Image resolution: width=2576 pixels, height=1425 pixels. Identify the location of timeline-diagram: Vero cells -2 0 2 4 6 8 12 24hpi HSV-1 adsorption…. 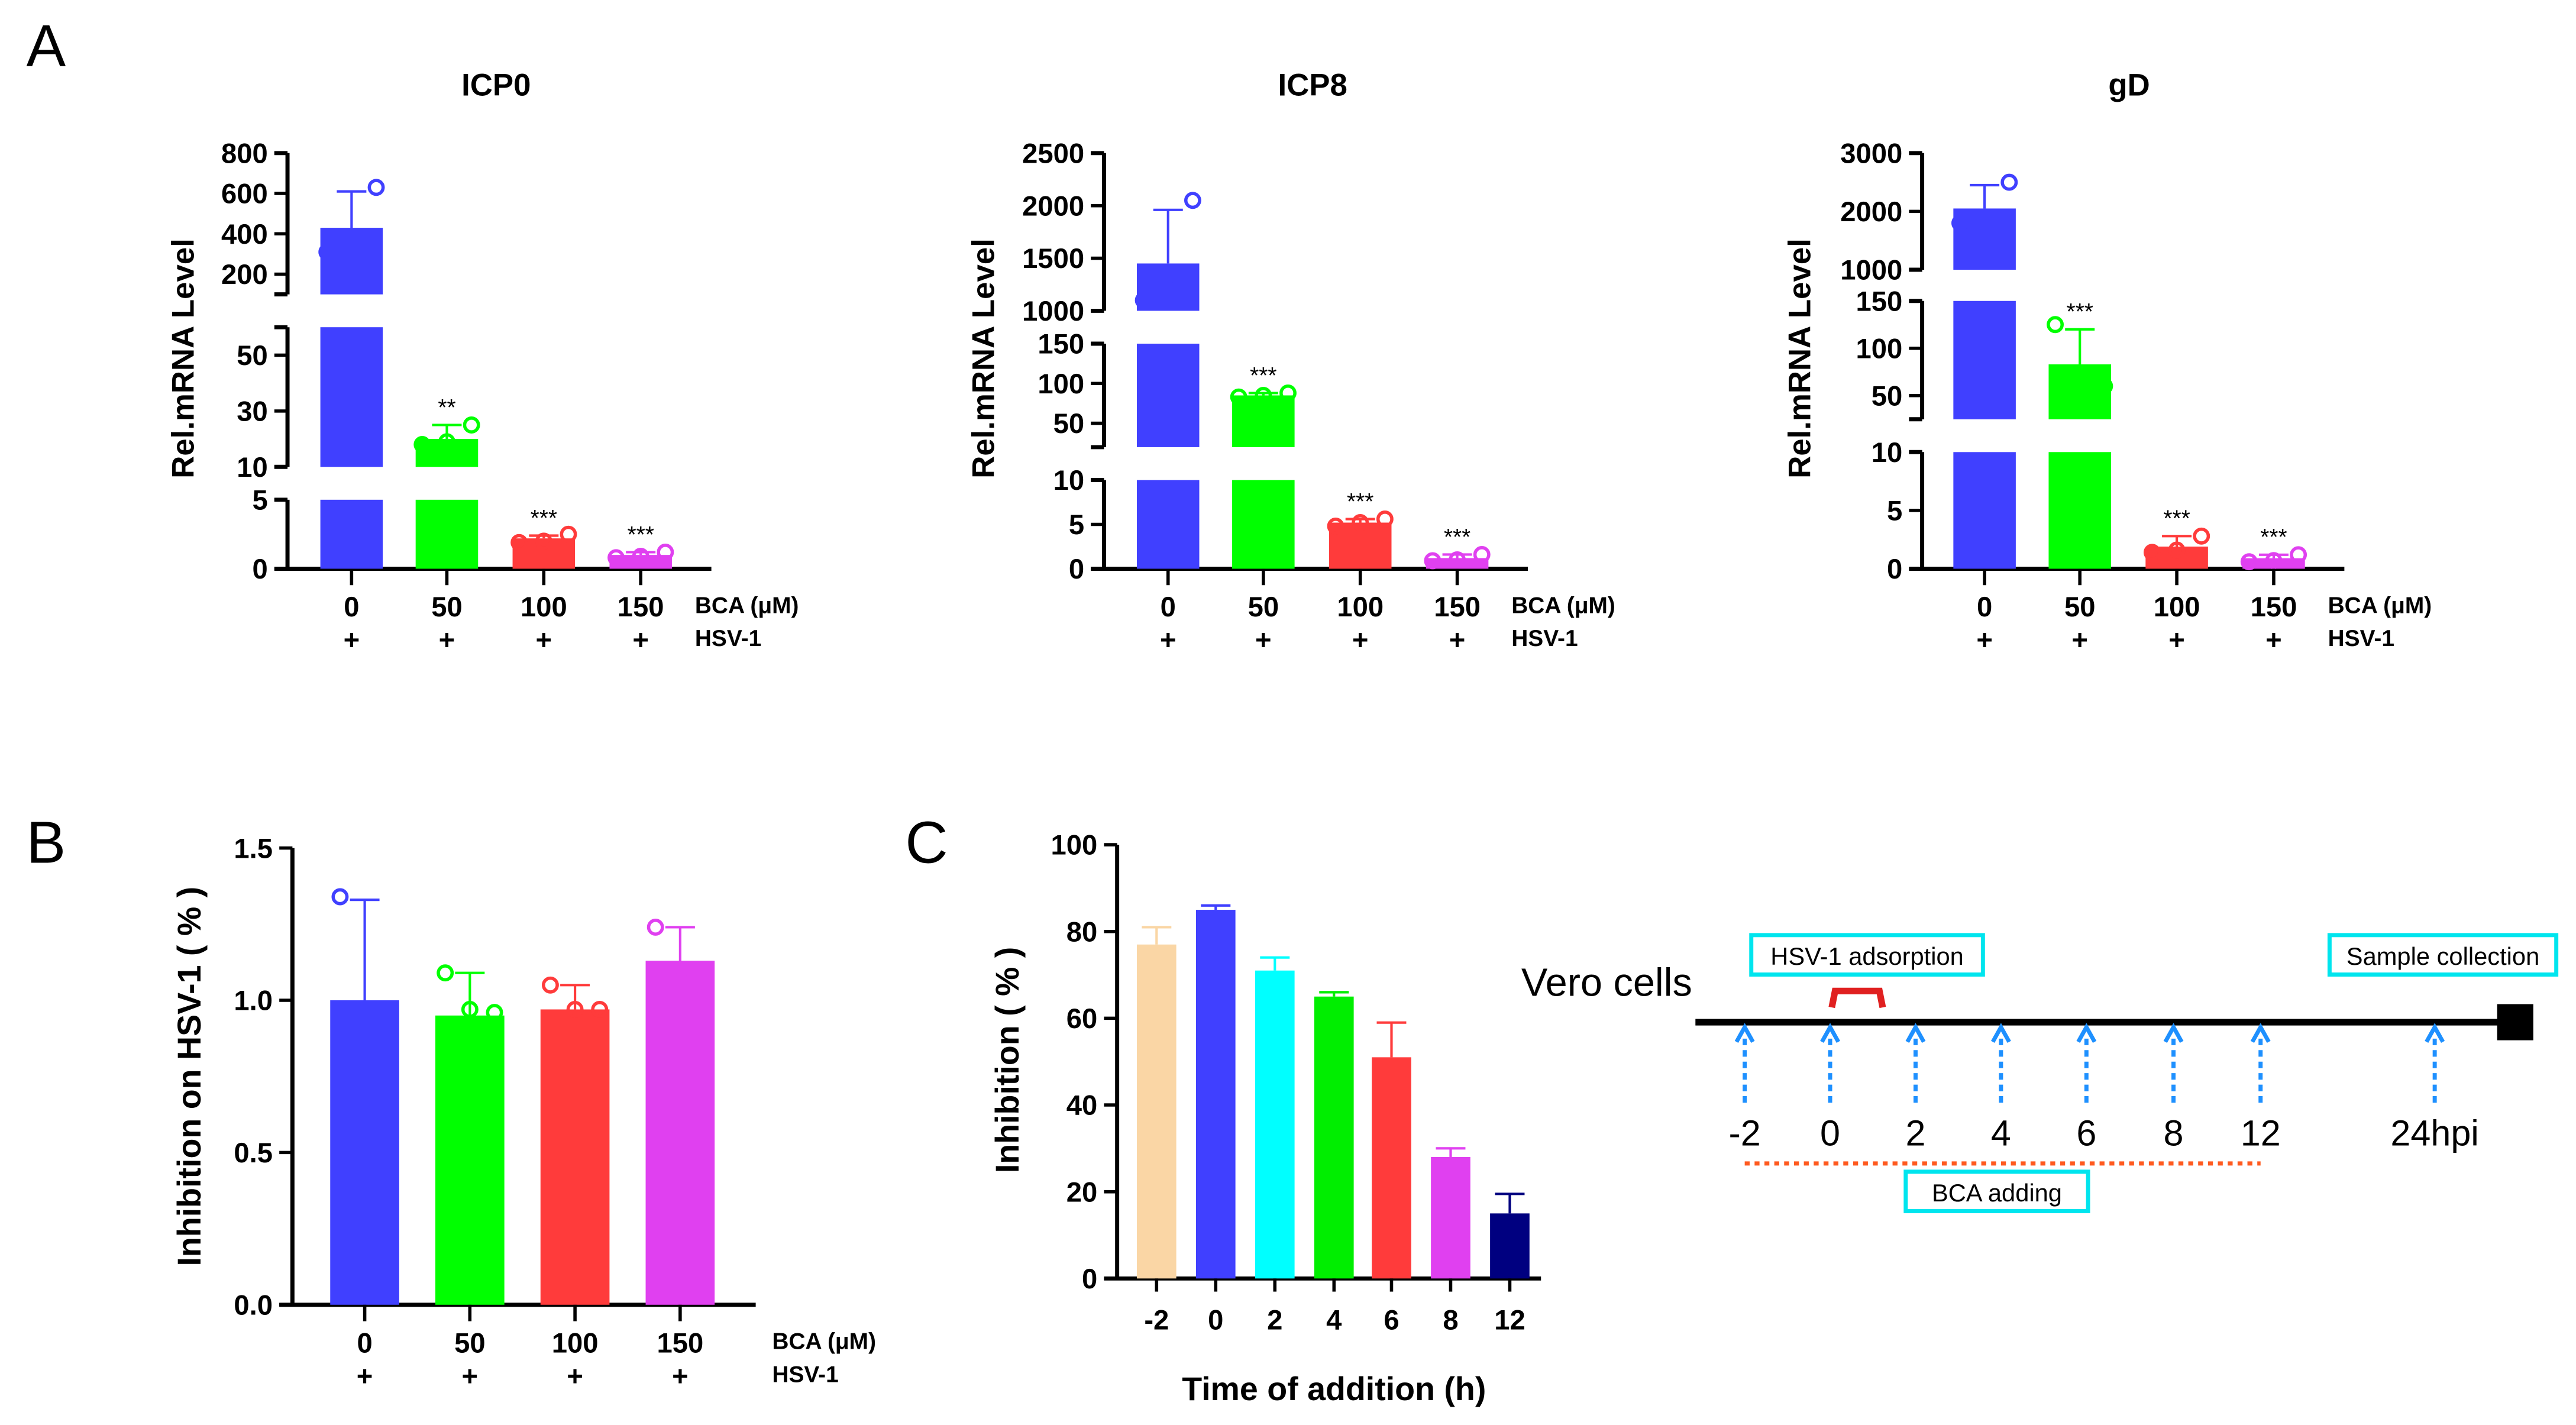
(2040, 1073).